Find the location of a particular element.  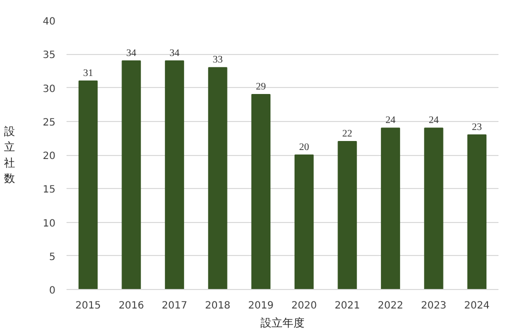

x-tick-label: 2016 is located at coordinates (131, 306).